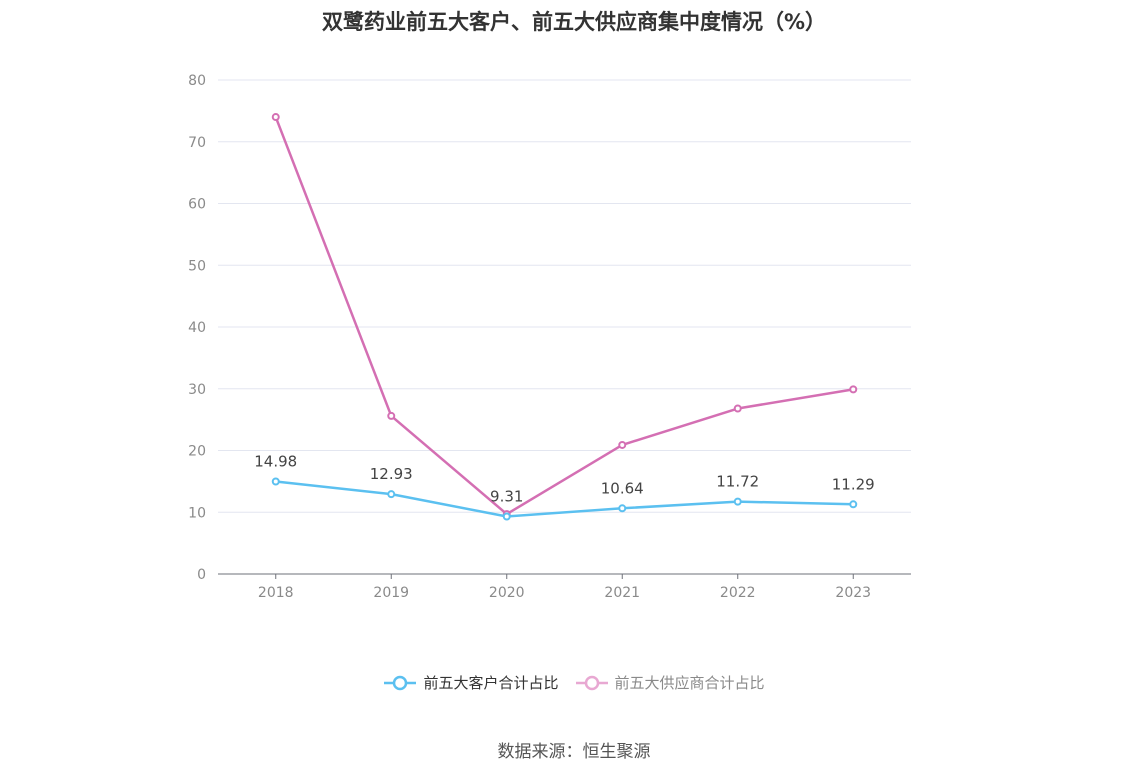  What do you see at coordinates (853, 593) in the screenshot?
I see `x-tick-label-2023: 2023` at bounding box center [853, 593].